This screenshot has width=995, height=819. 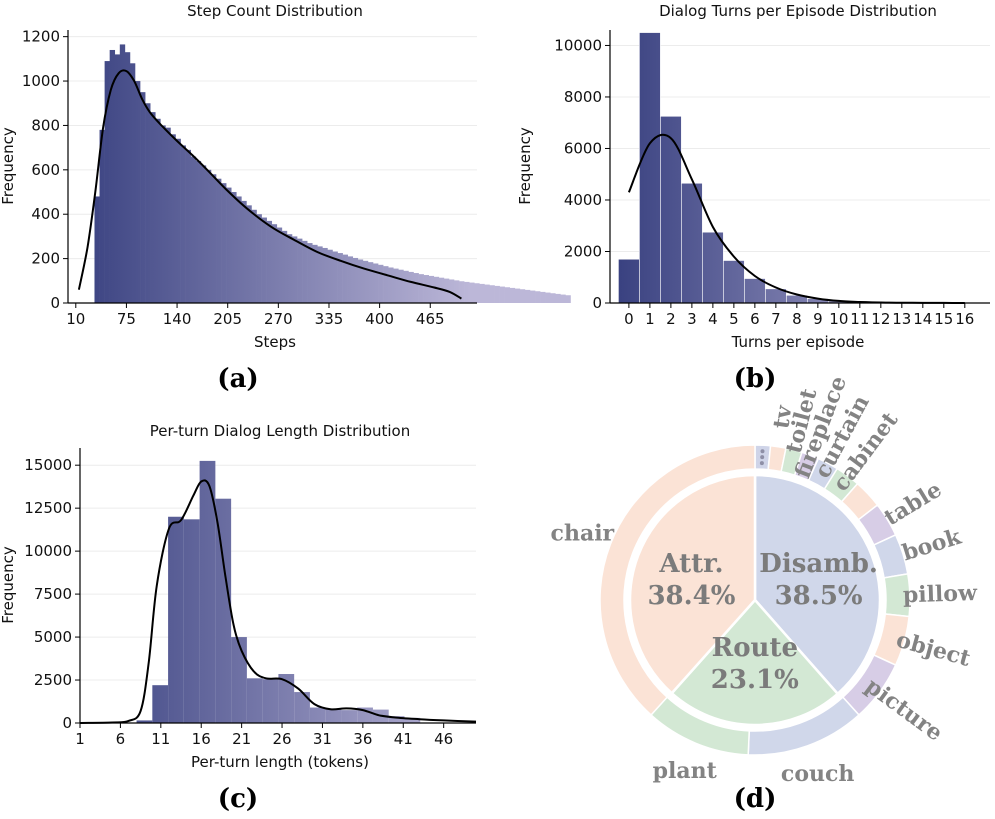 I want to click on chart-b-ytick-label: 8000, so click(x=583, y=97).